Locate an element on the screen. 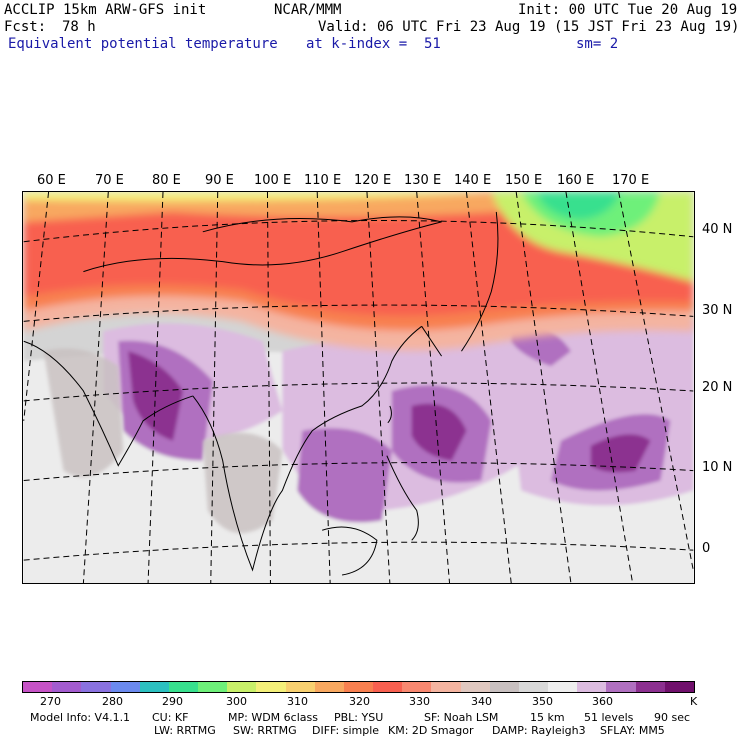 This screenshot has height=740, width=740. colorbar is located at coordinates (358, 687).